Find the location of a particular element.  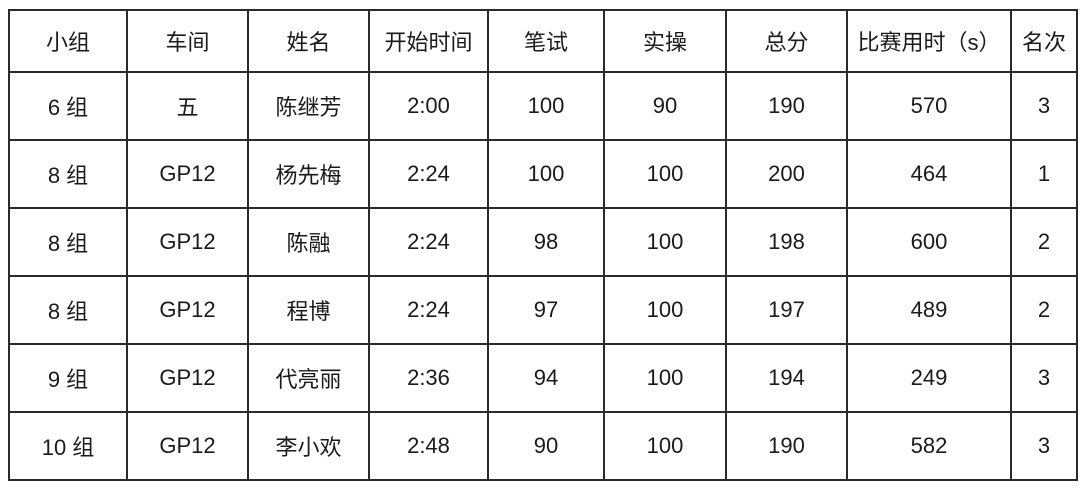

table-row: 8 组 GP12 程博 2:24 97 100 197 489 2 is located at coordinates (543, 310).